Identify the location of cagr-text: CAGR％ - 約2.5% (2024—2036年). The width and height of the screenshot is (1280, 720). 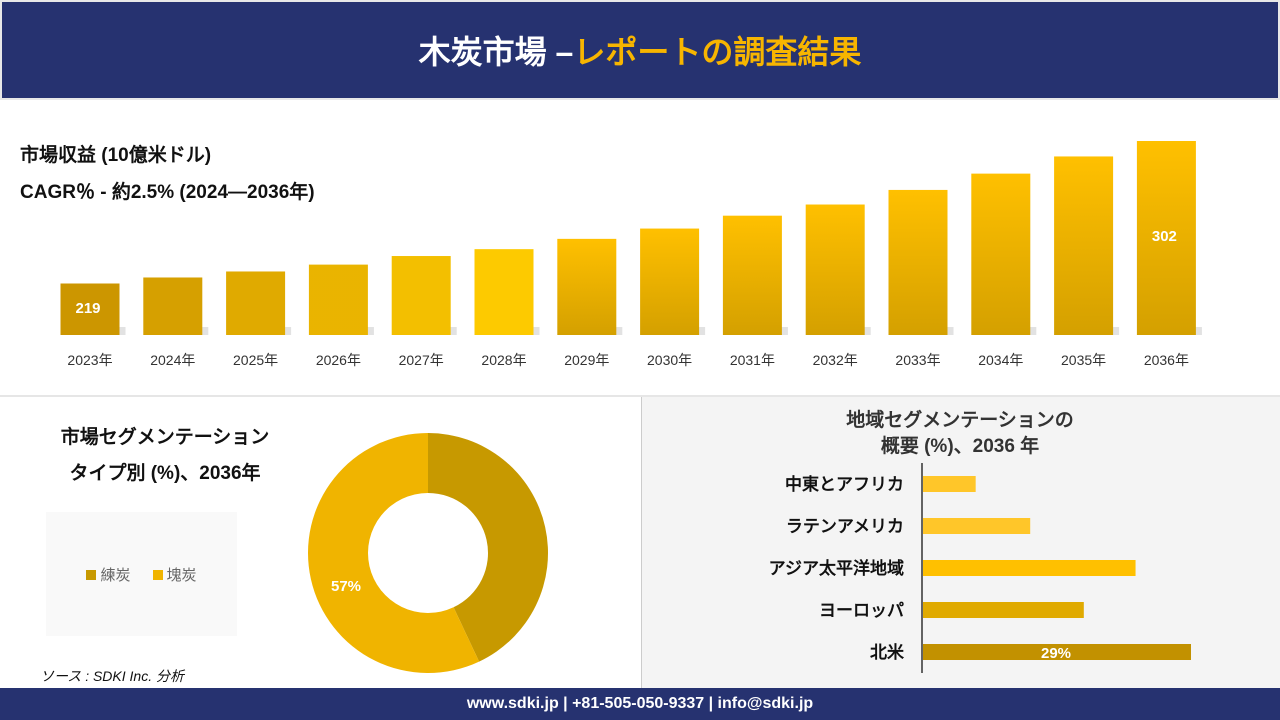
(167, 192).